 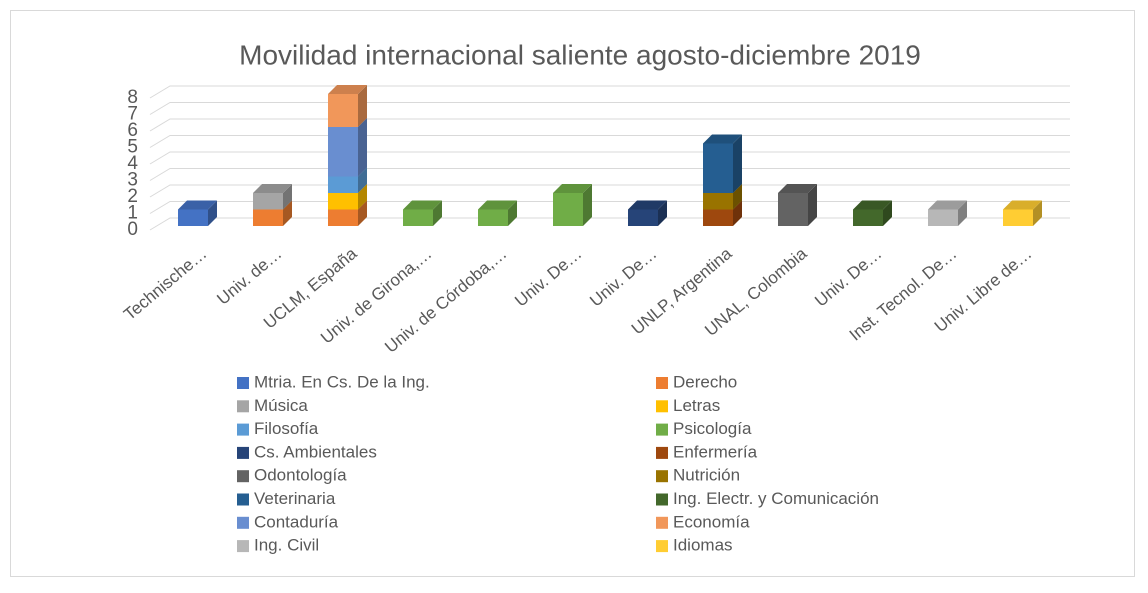 What do you see at coordinates (712, 428) in the screenshot?
I see `legend-label: Psicología` at bounding box center [712, 428].